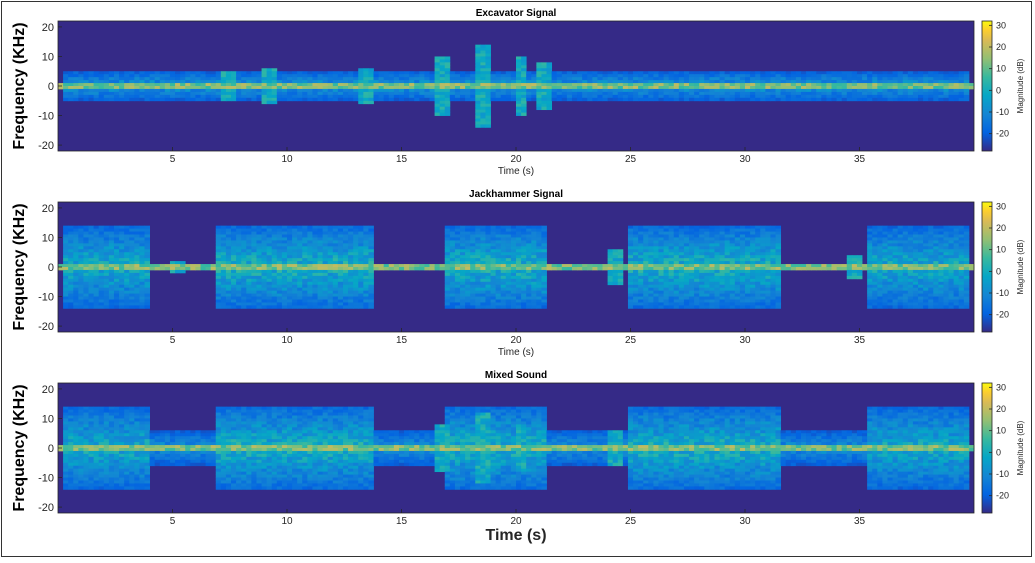  Describe the element at coordinates (46, 117) in the screenshot. I see `y-tick-label: -10` at that location.